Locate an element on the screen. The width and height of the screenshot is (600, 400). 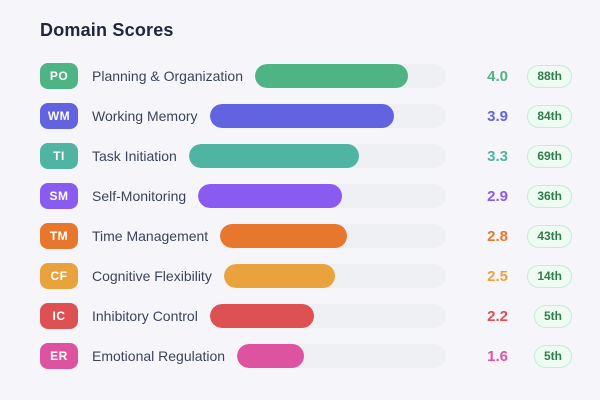
domain-code-badge: SM is located at coordinates (59, 196).